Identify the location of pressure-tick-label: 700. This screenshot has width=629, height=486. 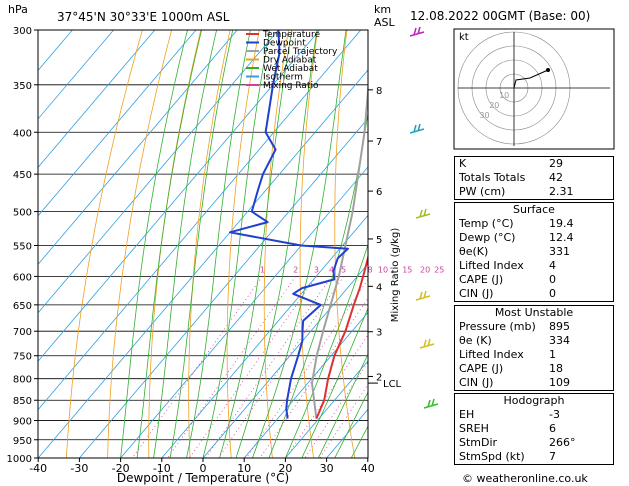
(22, 332).